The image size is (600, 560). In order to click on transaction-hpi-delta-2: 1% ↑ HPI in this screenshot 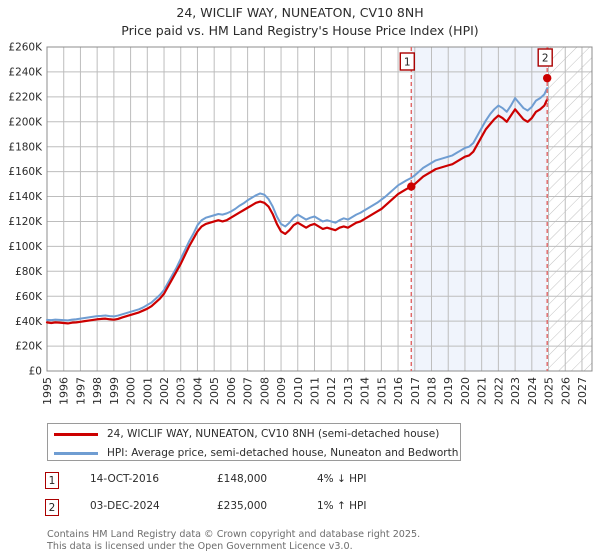, I will do `click(342, 506)`.